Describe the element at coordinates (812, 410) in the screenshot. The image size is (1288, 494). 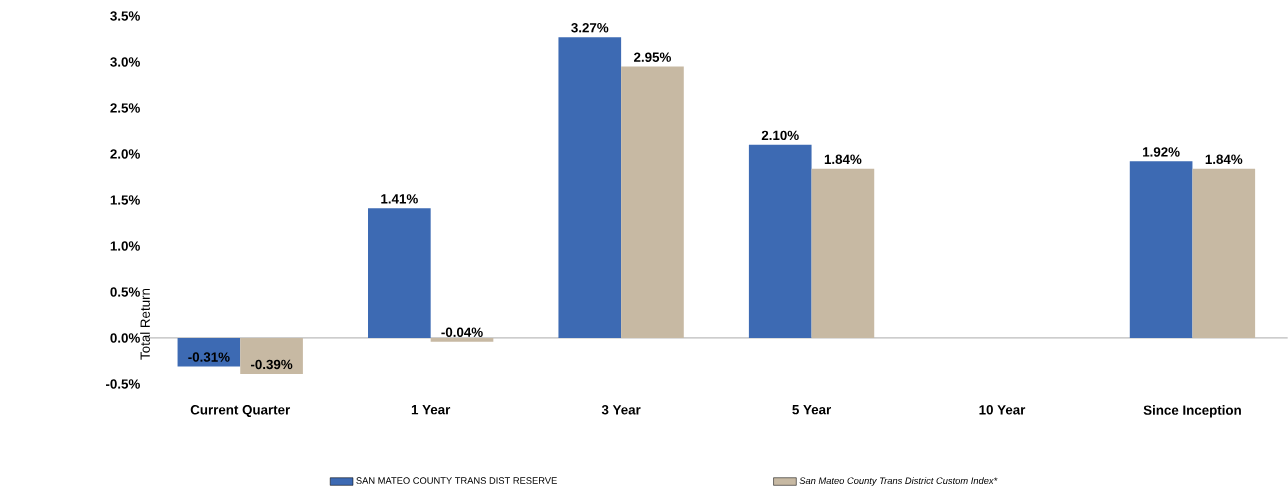
I see `x-tick-label: 5 Year` at that location.